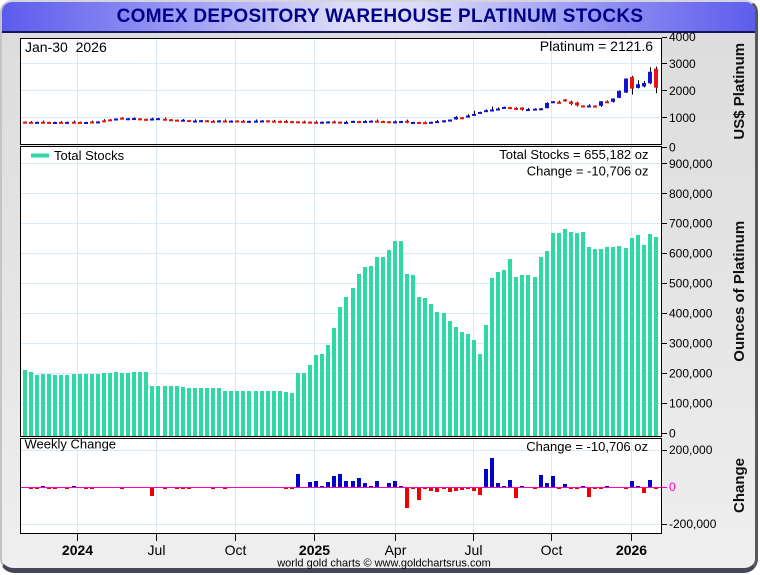 The image size is (760, 575). Describe the element at coordinates (691, 403) in the screenshot. I see `svg-text: 100,000` at that location.